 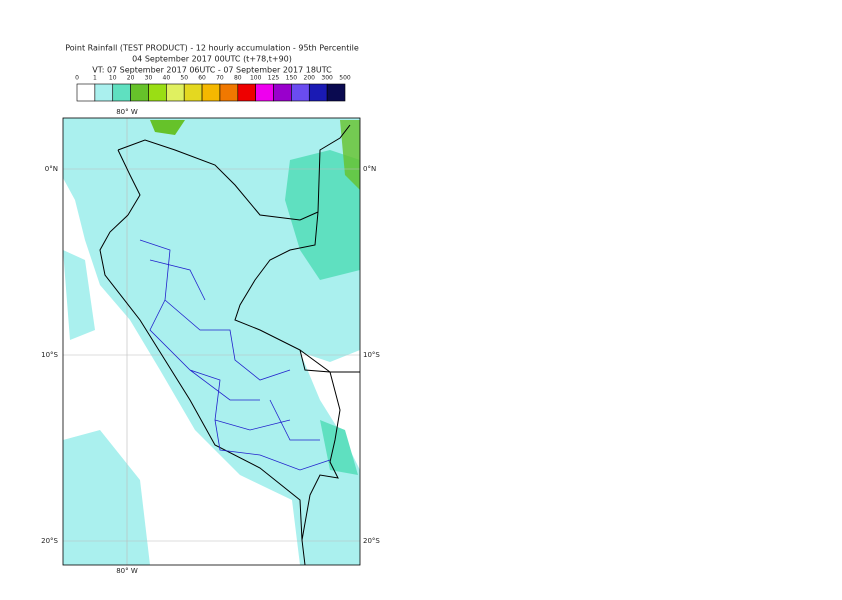 I want to click on legend-label: 50, so click(x=184, y=78).